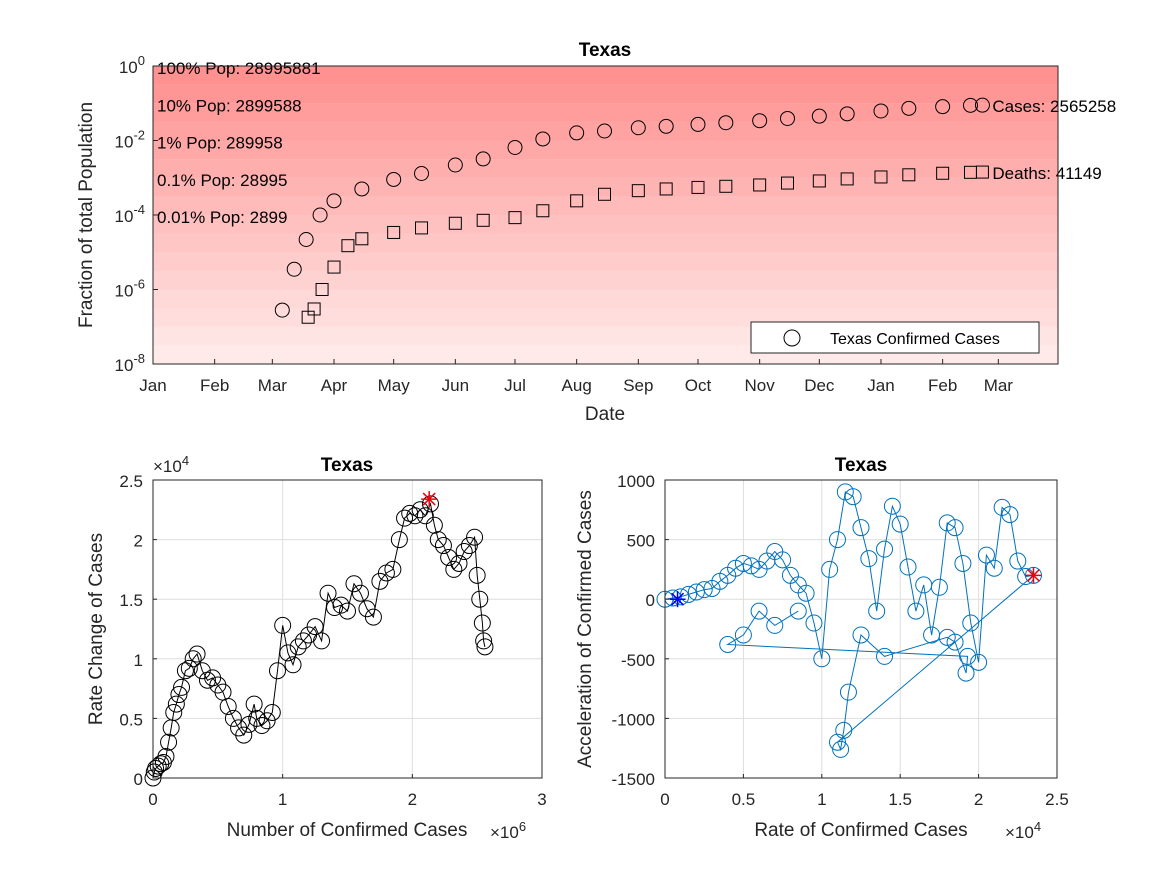 This screenshot has width=1167, height=875. Describe the element at coordinates (760, 385) in the screenshot. I see `x-tick-label: Nov` at that location.